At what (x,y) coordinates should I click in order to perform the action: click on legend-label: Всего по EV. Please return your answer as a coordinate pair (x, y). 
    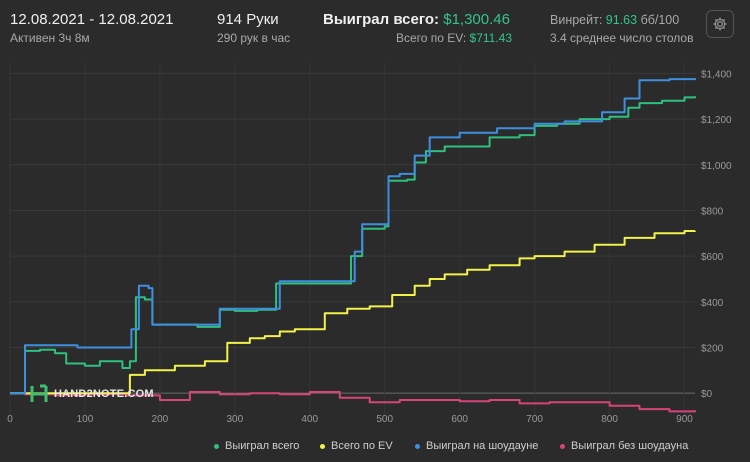
    Looking at the image, I should click on (362, 446).